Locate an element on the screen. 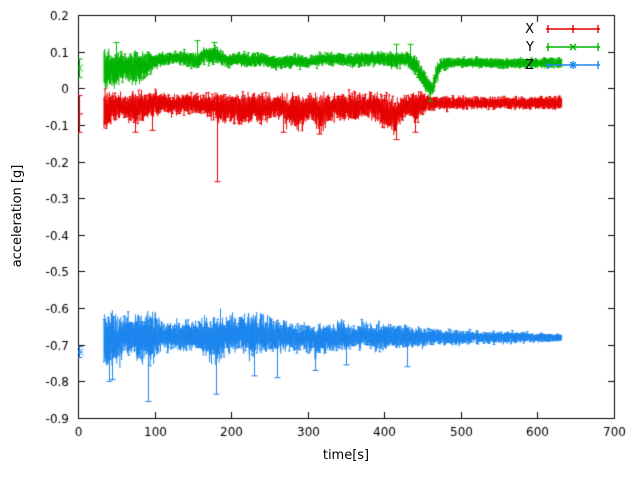  legend-label: X is located at coordinates (529, 29).